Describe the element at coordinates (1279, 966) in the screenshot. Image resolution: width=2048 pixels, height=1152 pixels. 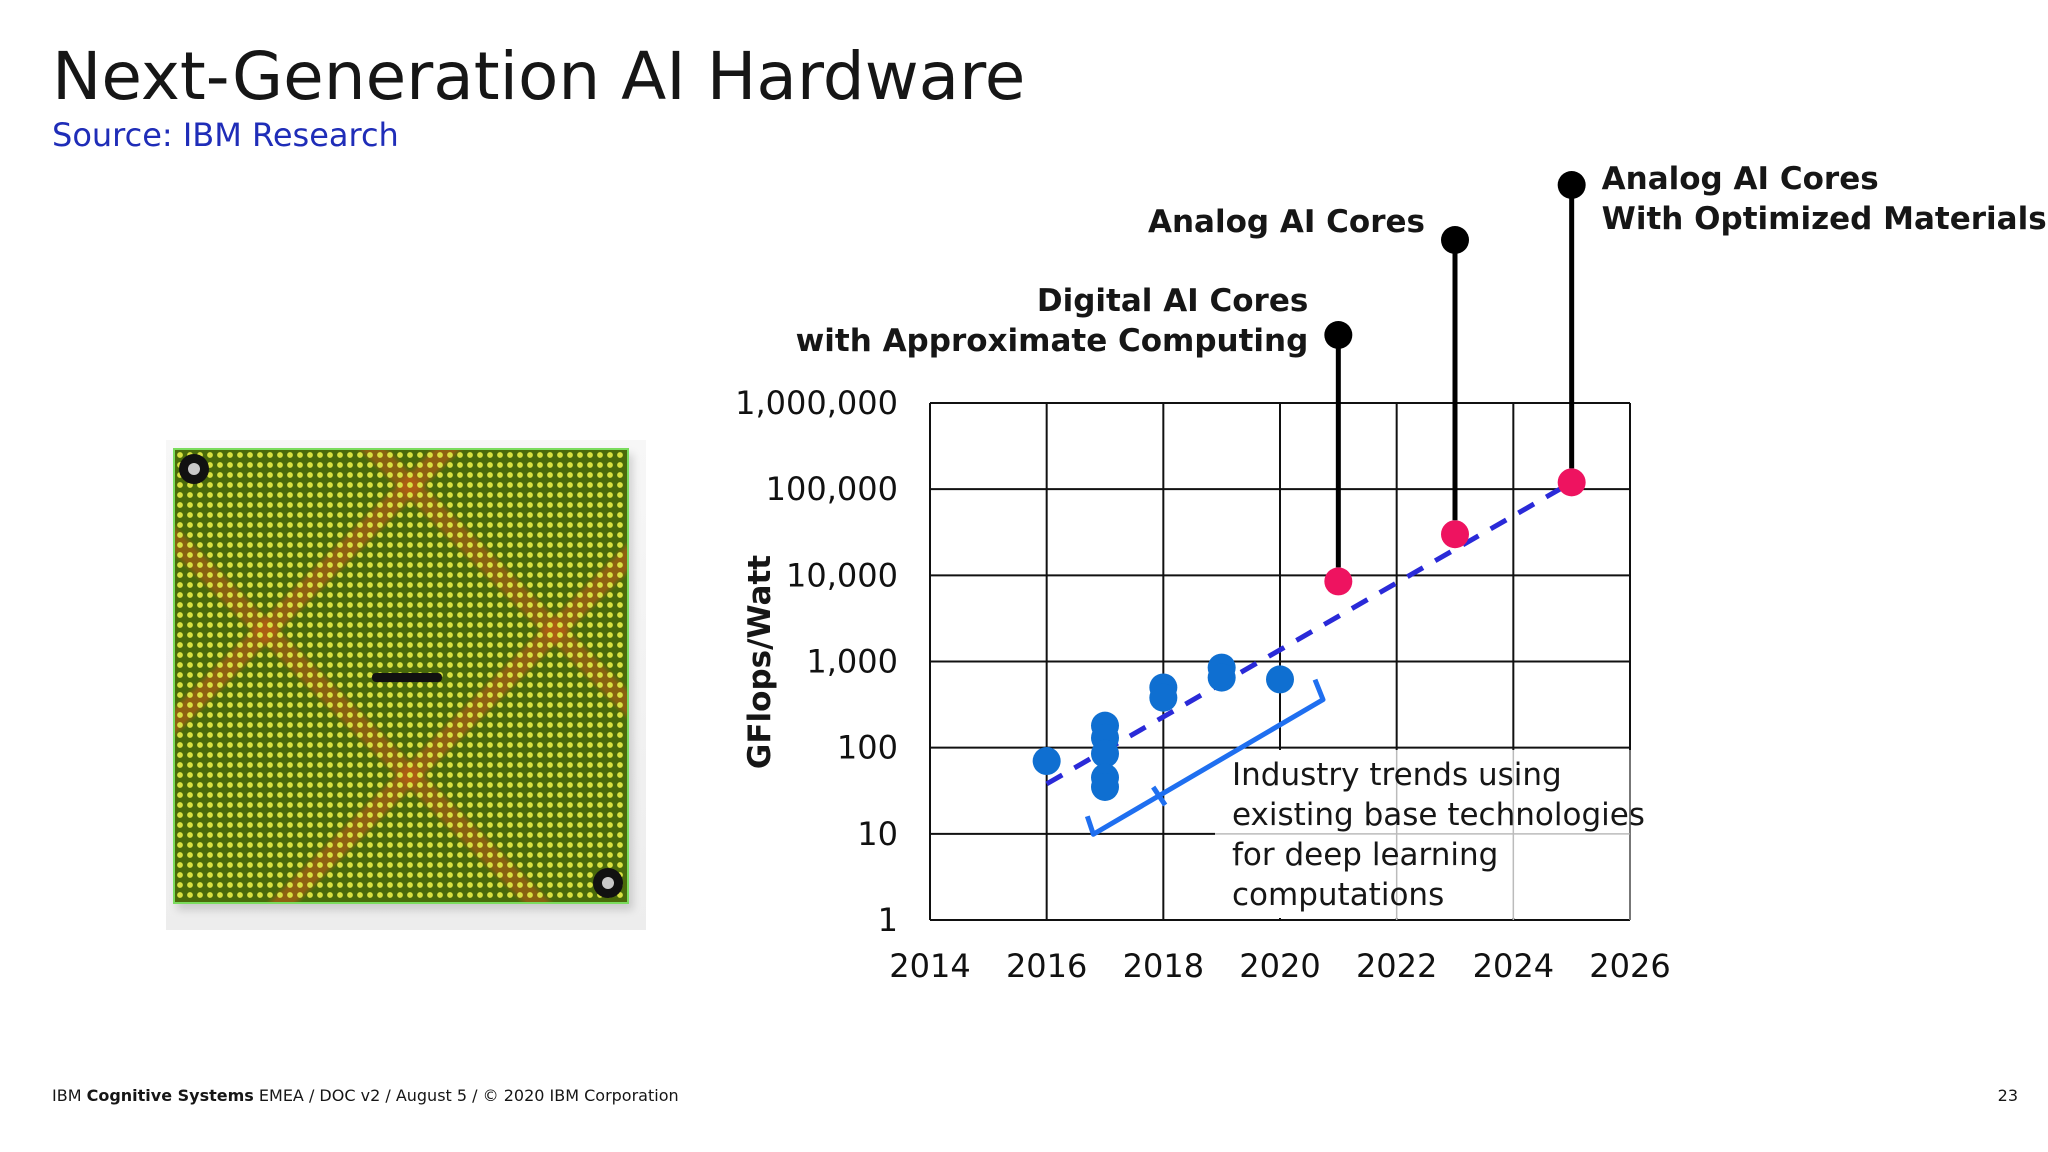
I see `x-tick-label: 2020` at that location.